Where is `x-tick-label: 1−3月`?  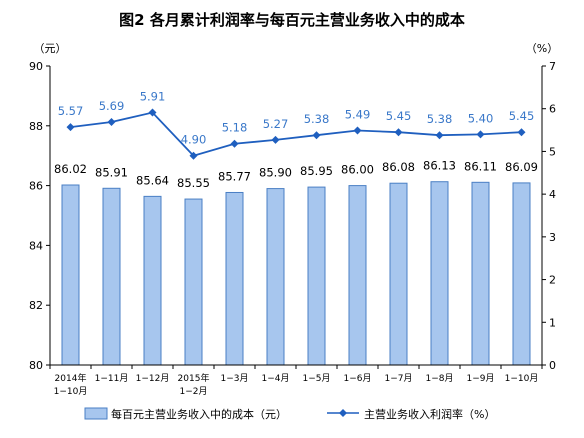 x-tick-label: 1−3月 is located at coordinates (235, 378).